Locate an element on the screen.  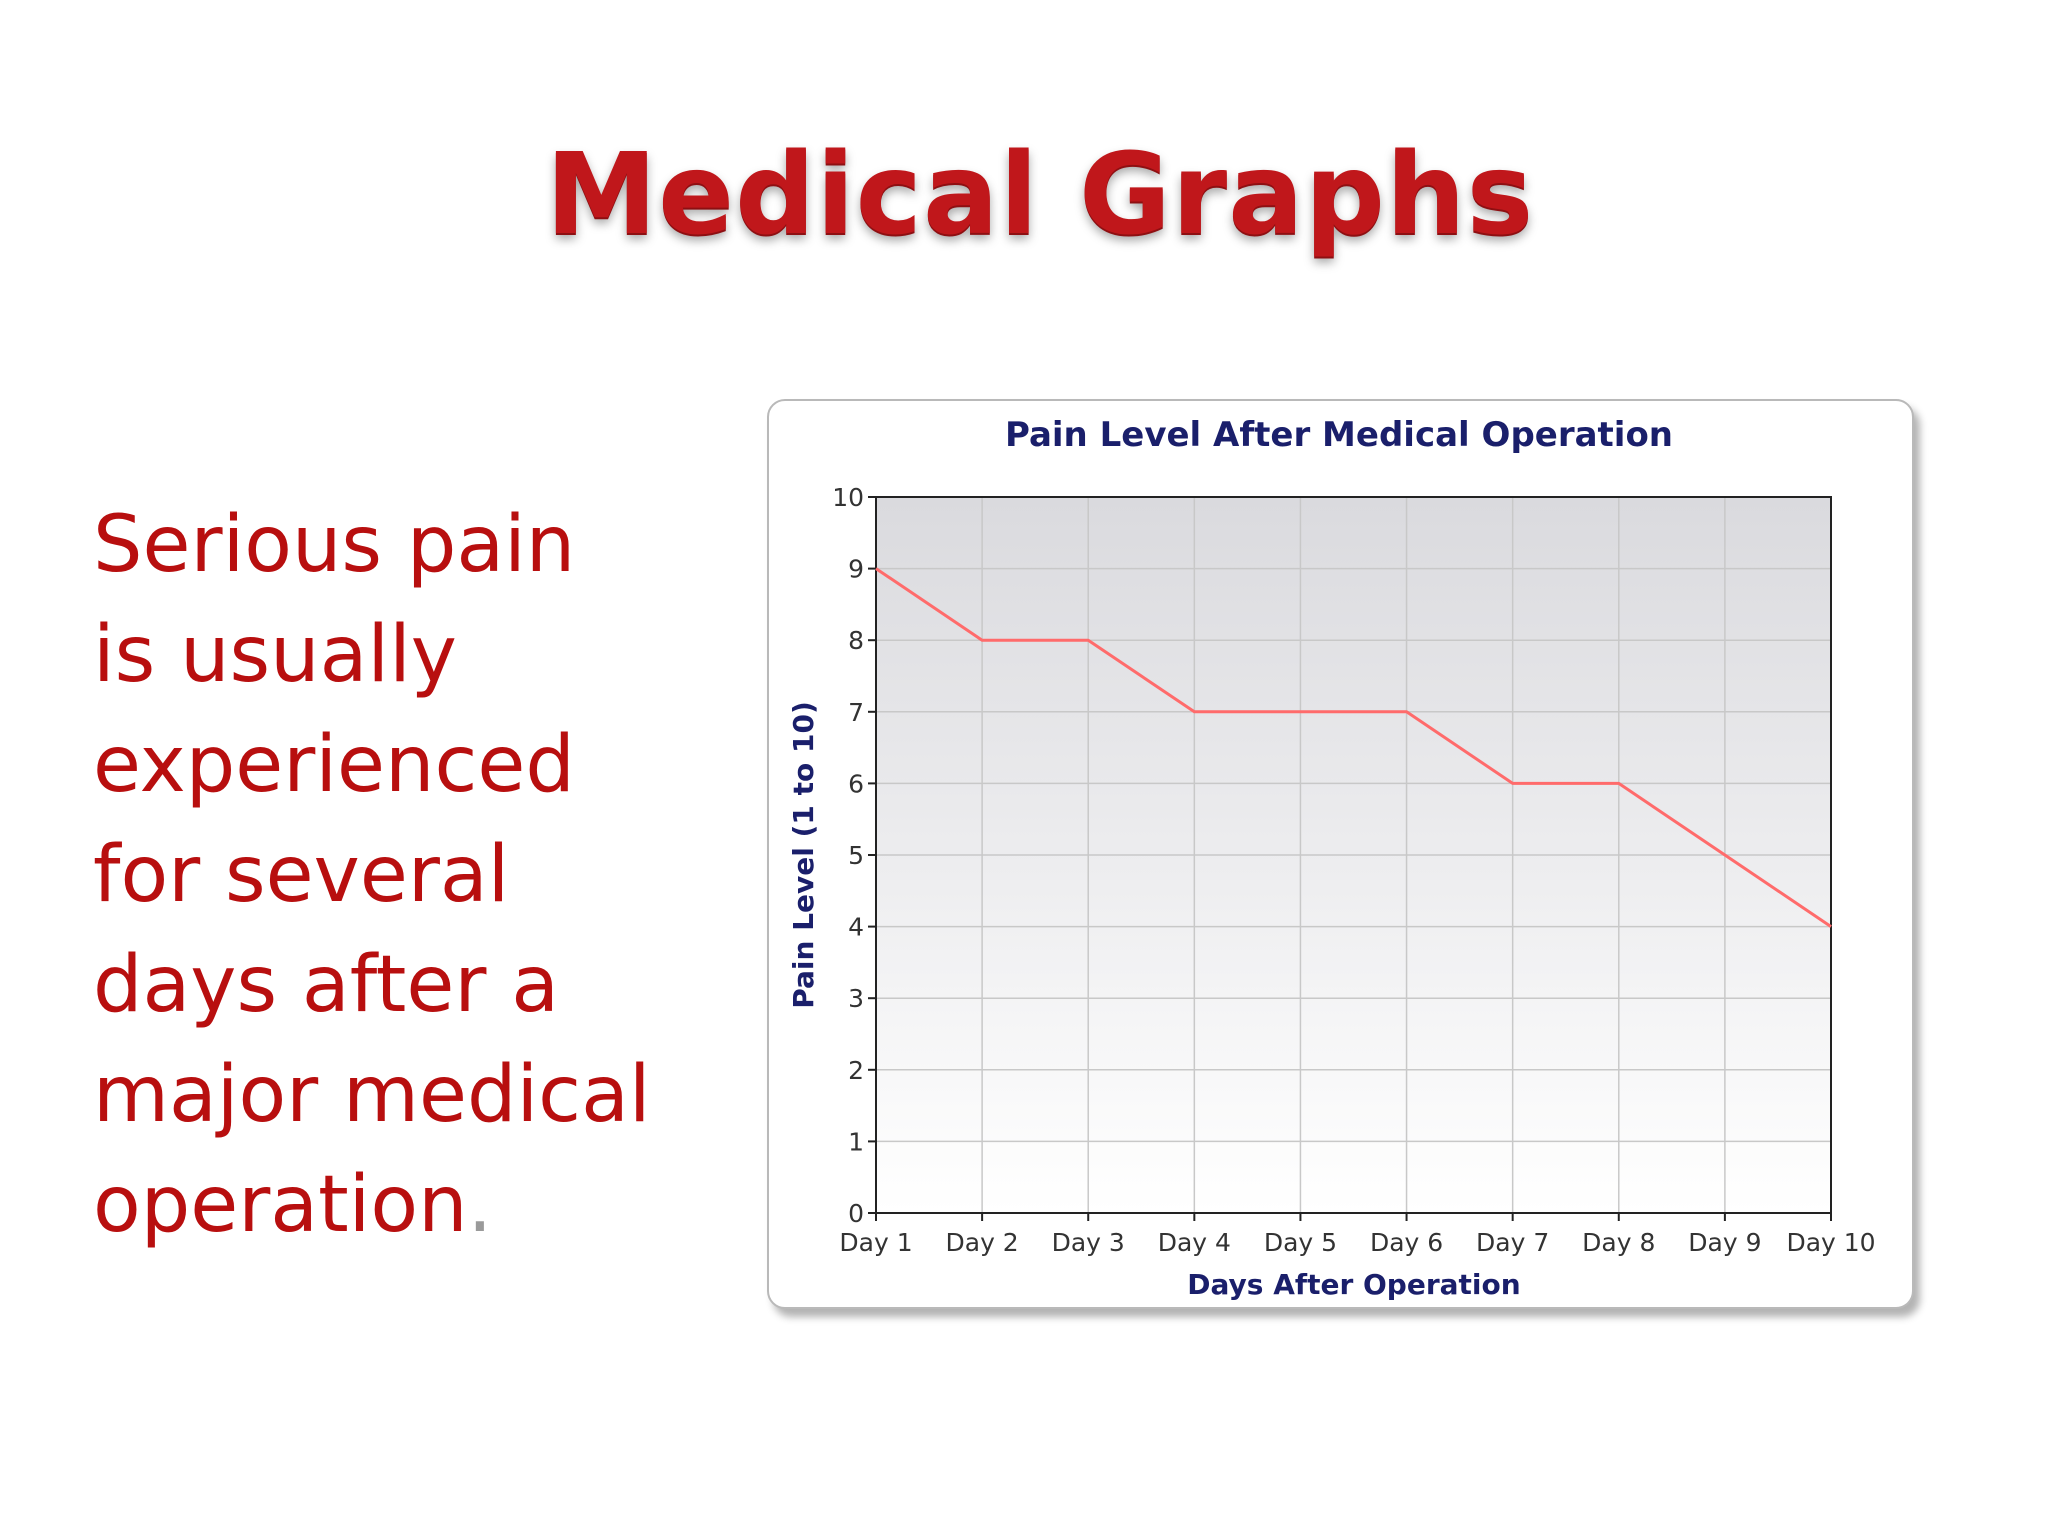
body-line: is usually is located at coordinates (275, 655).